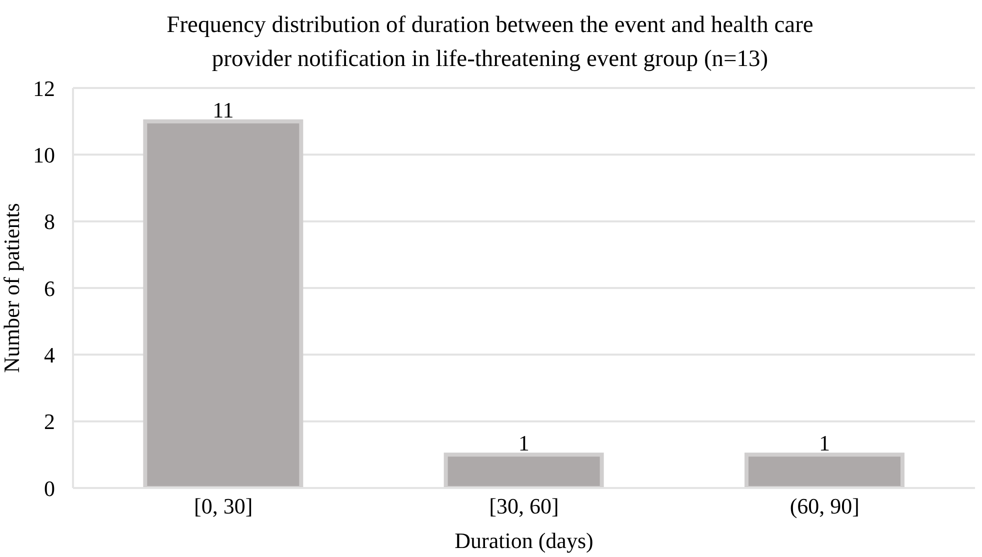  Describe the element at coordinates (44, 155) in the screenshot. I see `y-tick-label: 10` at that location.